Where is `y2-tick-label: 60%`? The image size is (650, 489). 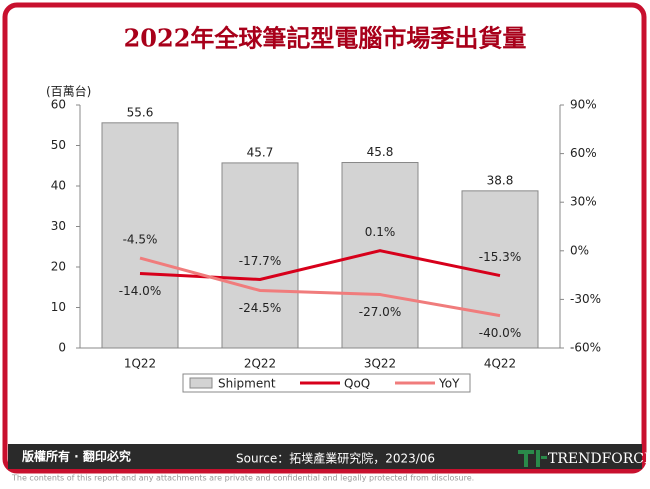 y2-tick-label: 60% is located at coordinates (583, 153).